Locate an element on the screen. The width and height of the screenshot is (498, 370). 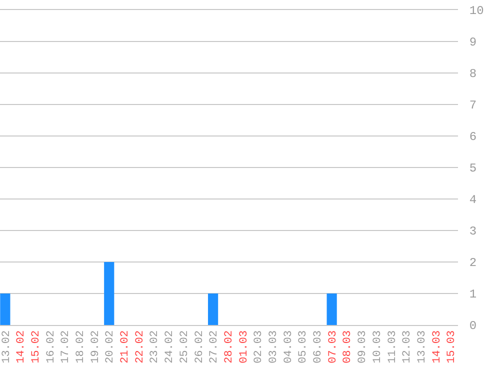
x-tick-label: 15.03 is located at coordinates (452, 347).